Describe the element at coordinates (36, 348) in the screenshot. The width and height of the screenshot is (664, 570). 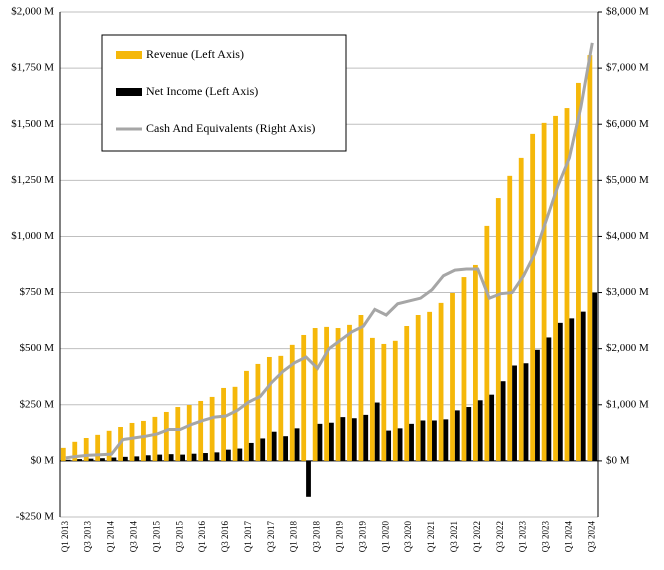
I see `y-tick-label: $500 M` at that location.